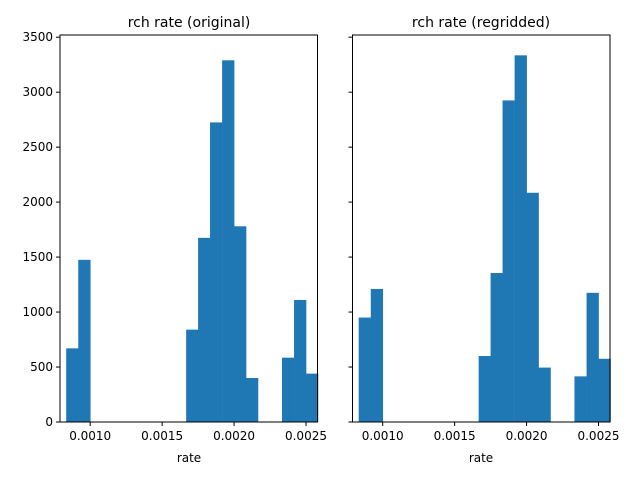 Image resolution: width=640 pixels, height=480 pixels. I want to click on y-axis-ticks, so click(350, 229).